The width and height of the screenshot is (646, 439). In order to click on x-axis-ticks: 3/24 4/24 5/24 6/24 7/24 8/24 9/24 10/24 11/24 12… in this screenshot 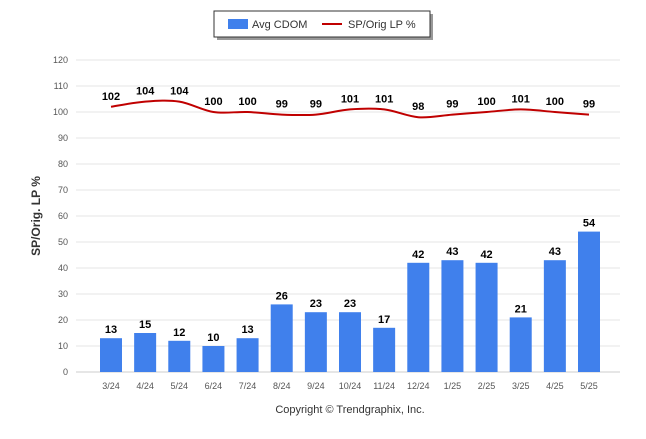, I will do `click(350, 386)`.